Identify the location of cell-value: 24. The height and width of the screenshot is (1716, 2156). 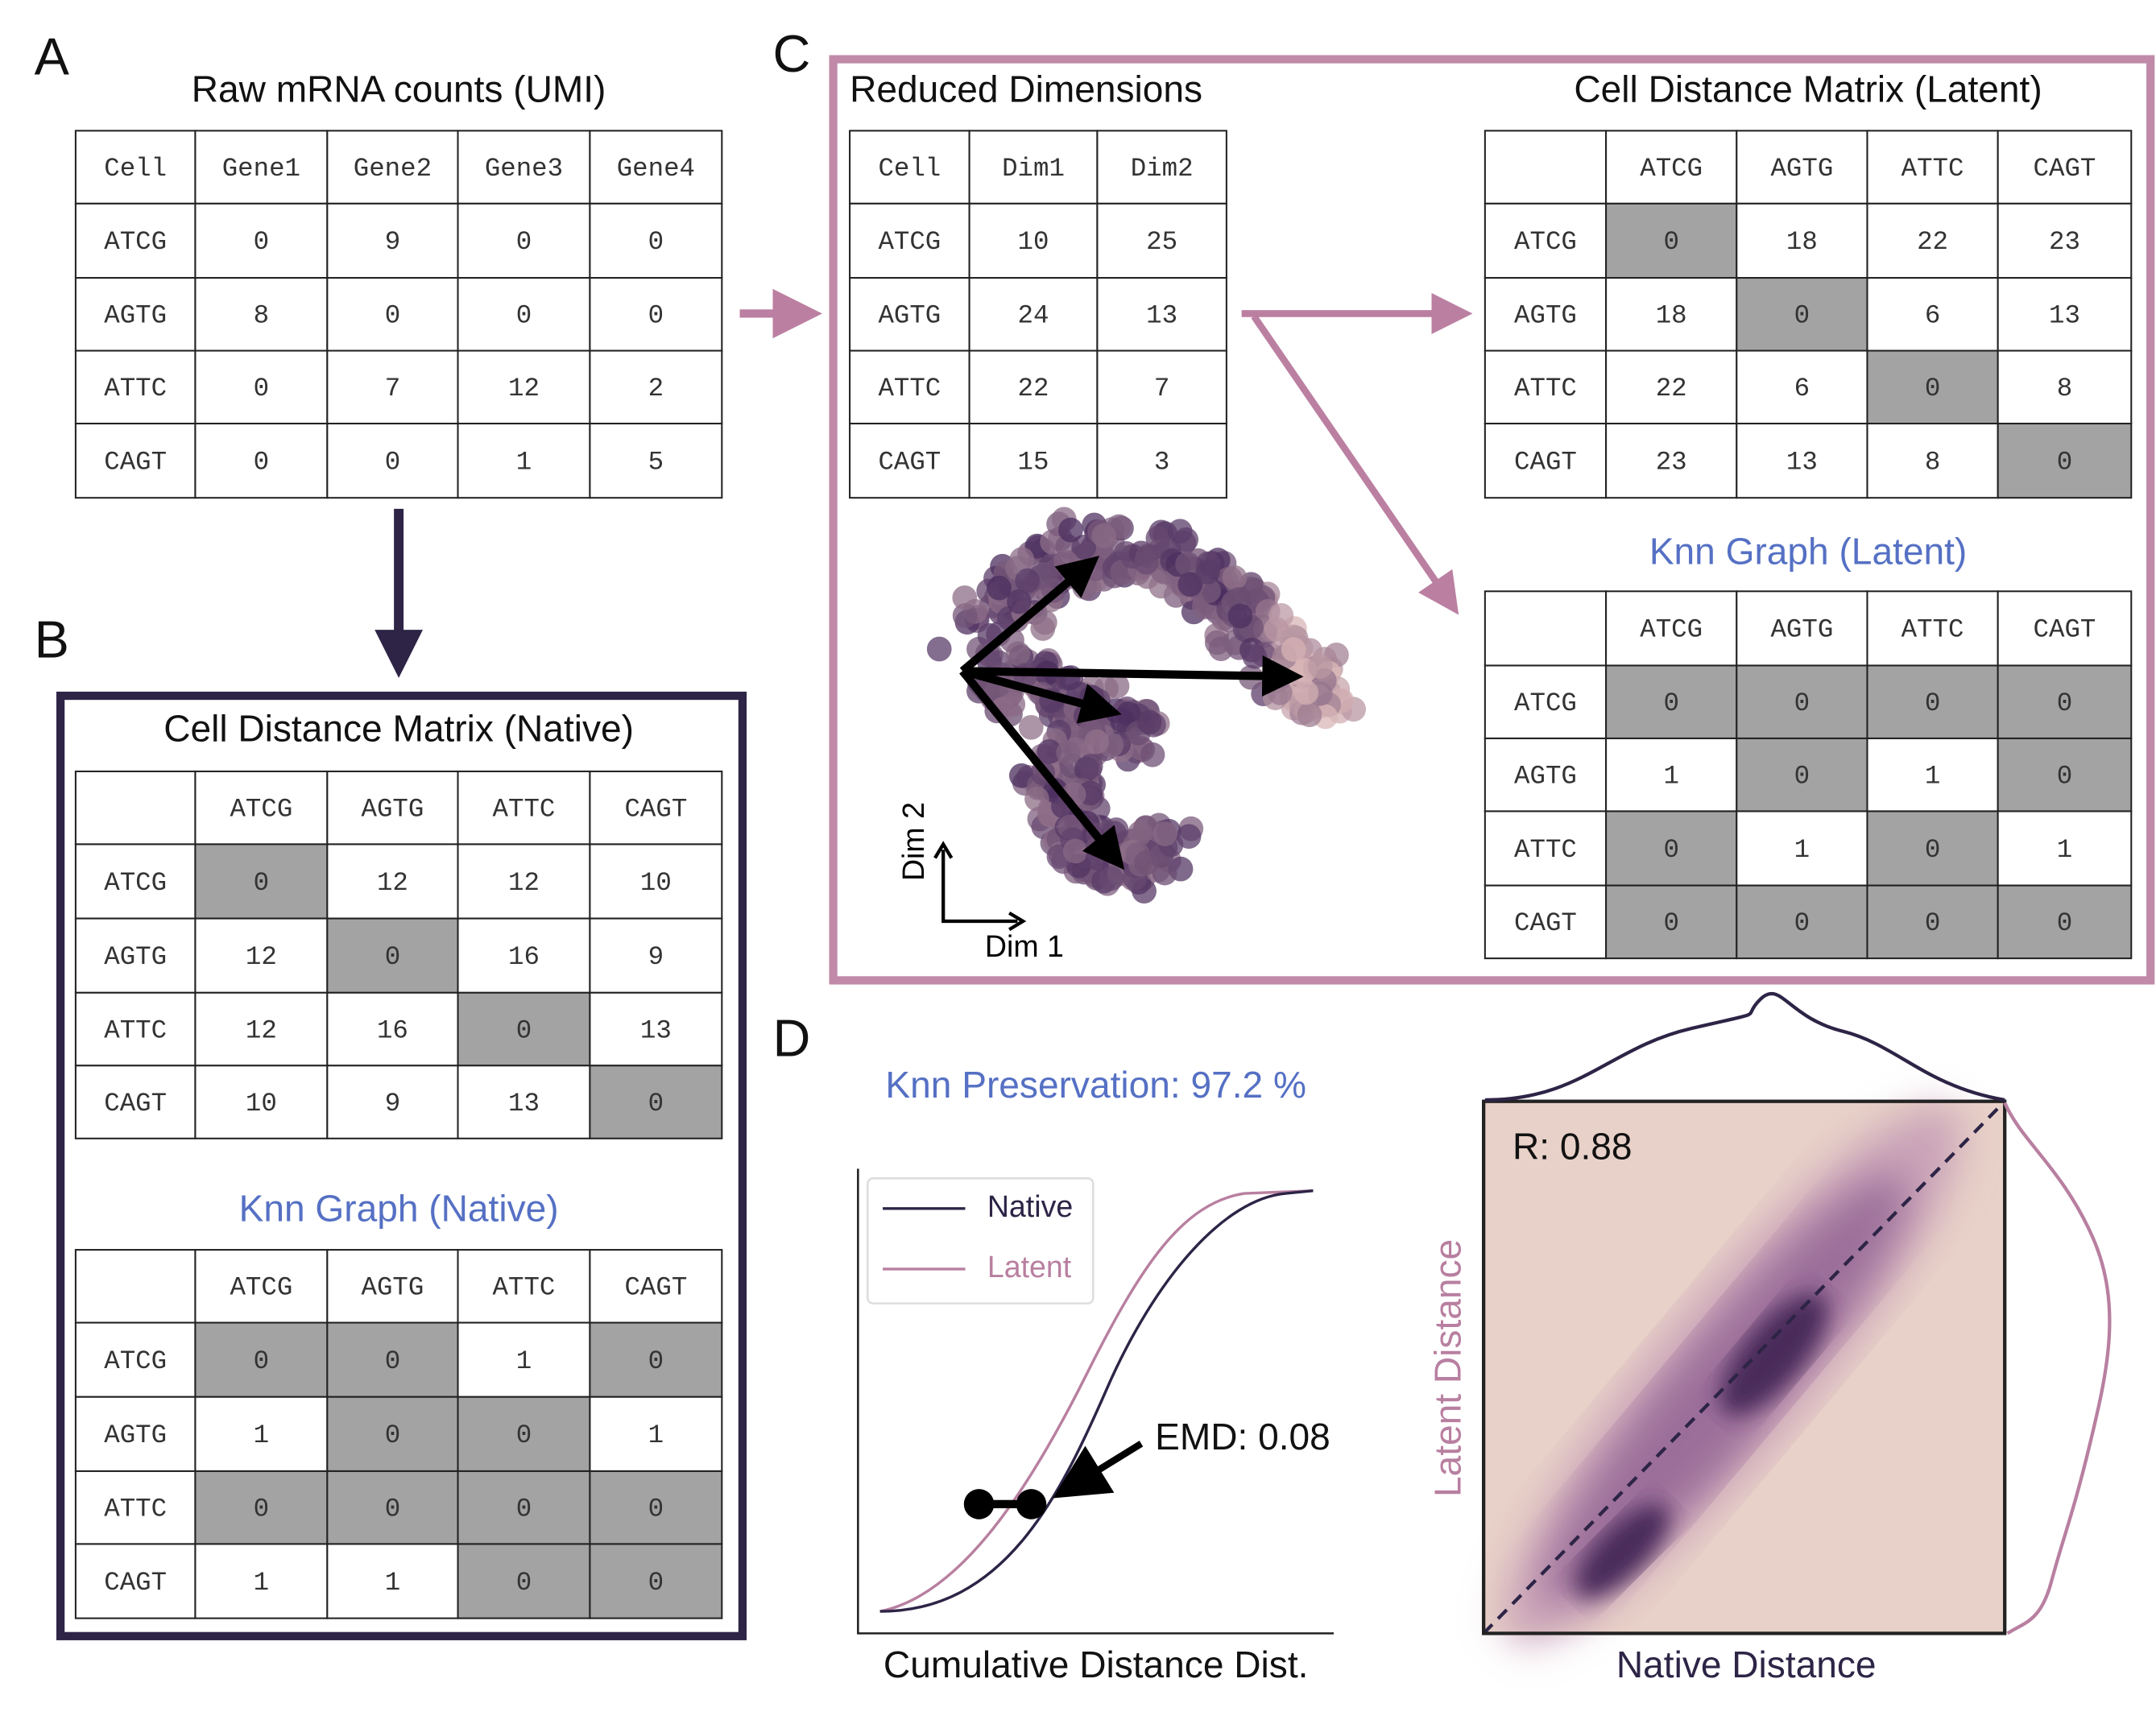
(1033, 316).